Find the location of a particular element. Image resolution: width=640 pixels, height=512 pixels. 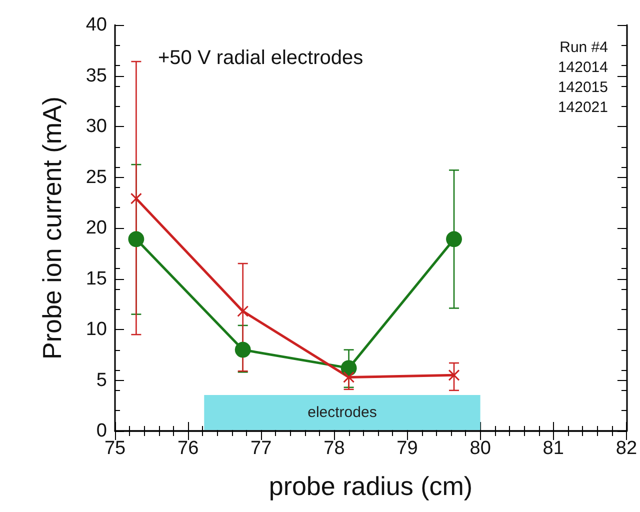

annotation: 142014 is located at coordinates (583, 67).